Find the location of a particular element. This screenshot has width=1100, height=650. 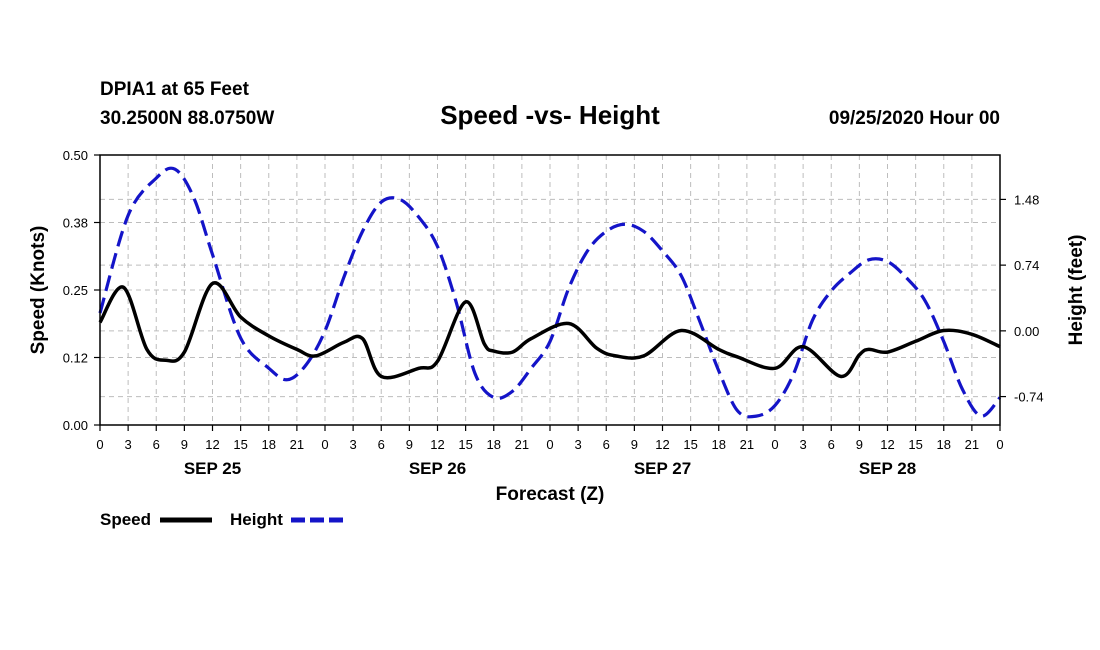

day-label: SEP 25 is located at coordinates (212, 468).